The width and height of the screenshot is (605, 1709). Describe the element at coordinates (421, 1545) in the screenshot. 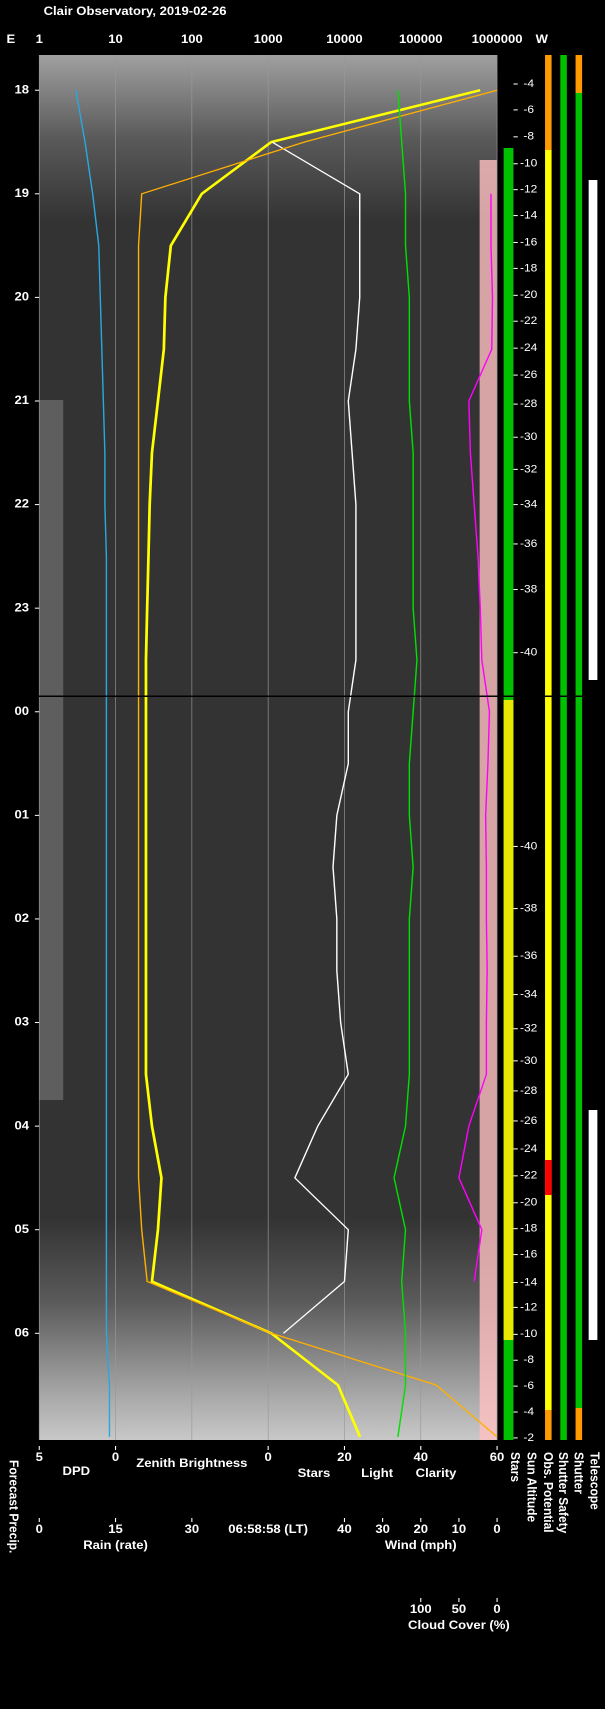

I see `scale-label: Wind (mph)` at that location.